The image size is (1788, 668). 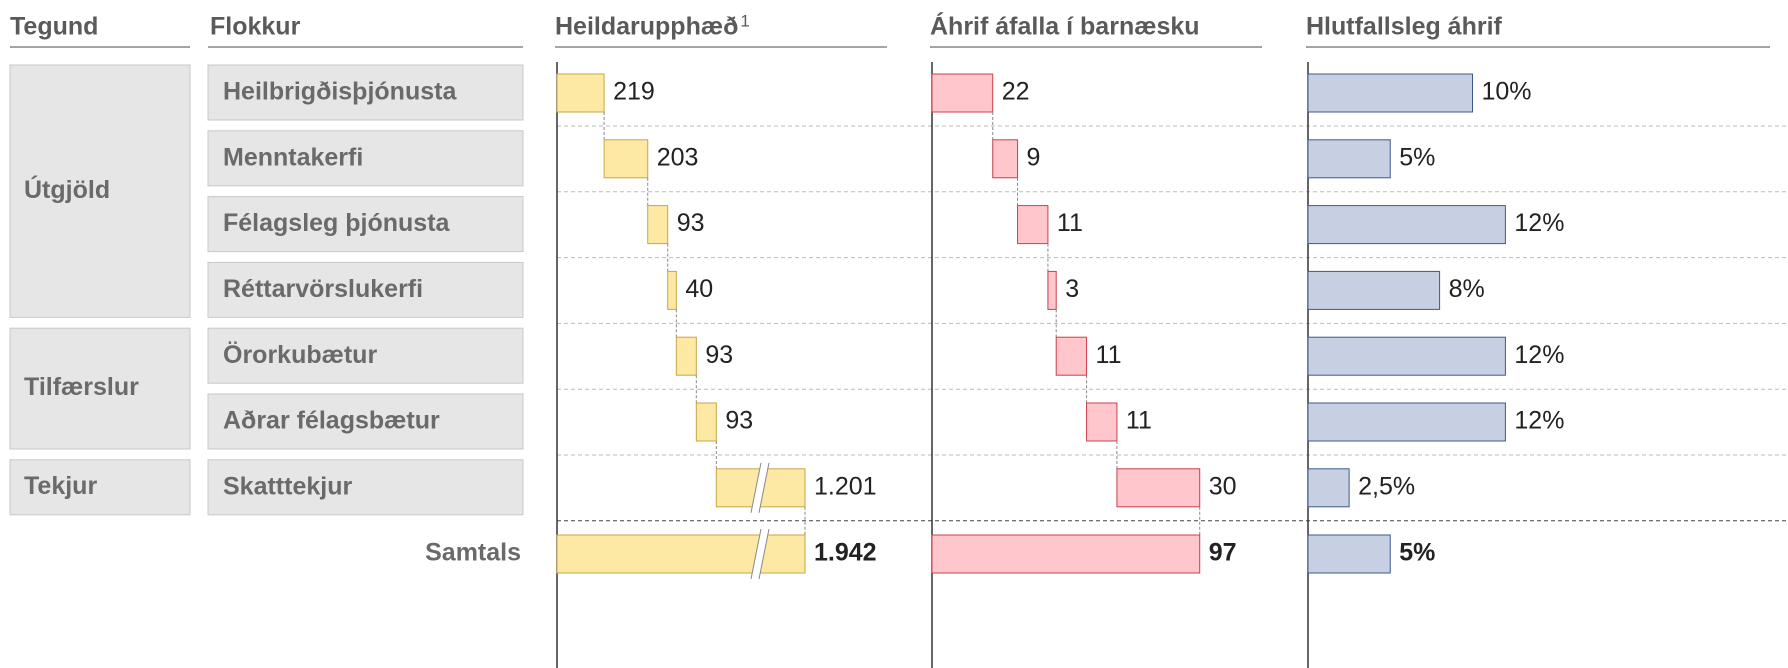 I want to click on value-label: 97, so click(x=1223, y=553).